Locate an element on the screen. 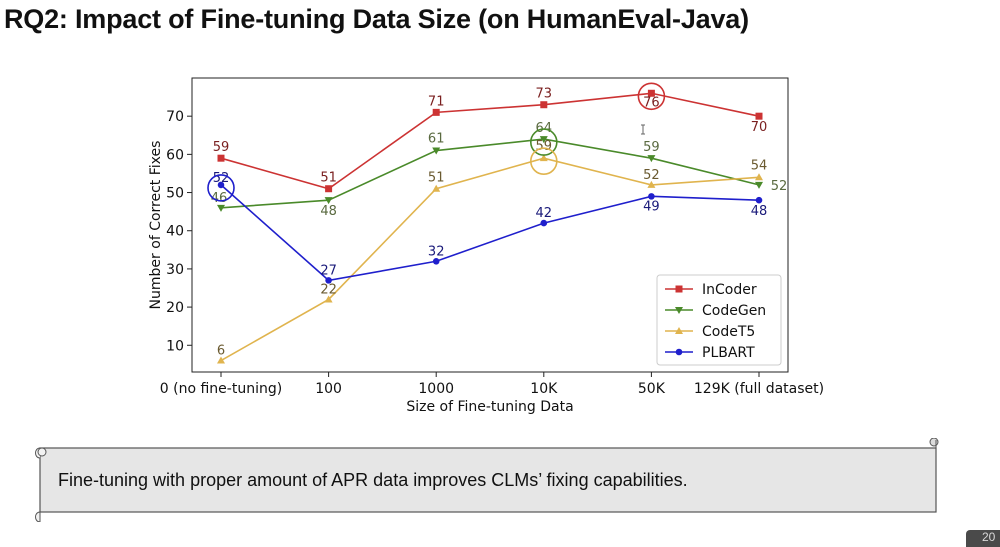 The height and width of the screenshot is (547, 1000). highlight-circle-codegen is located at coordinates (543, 142).